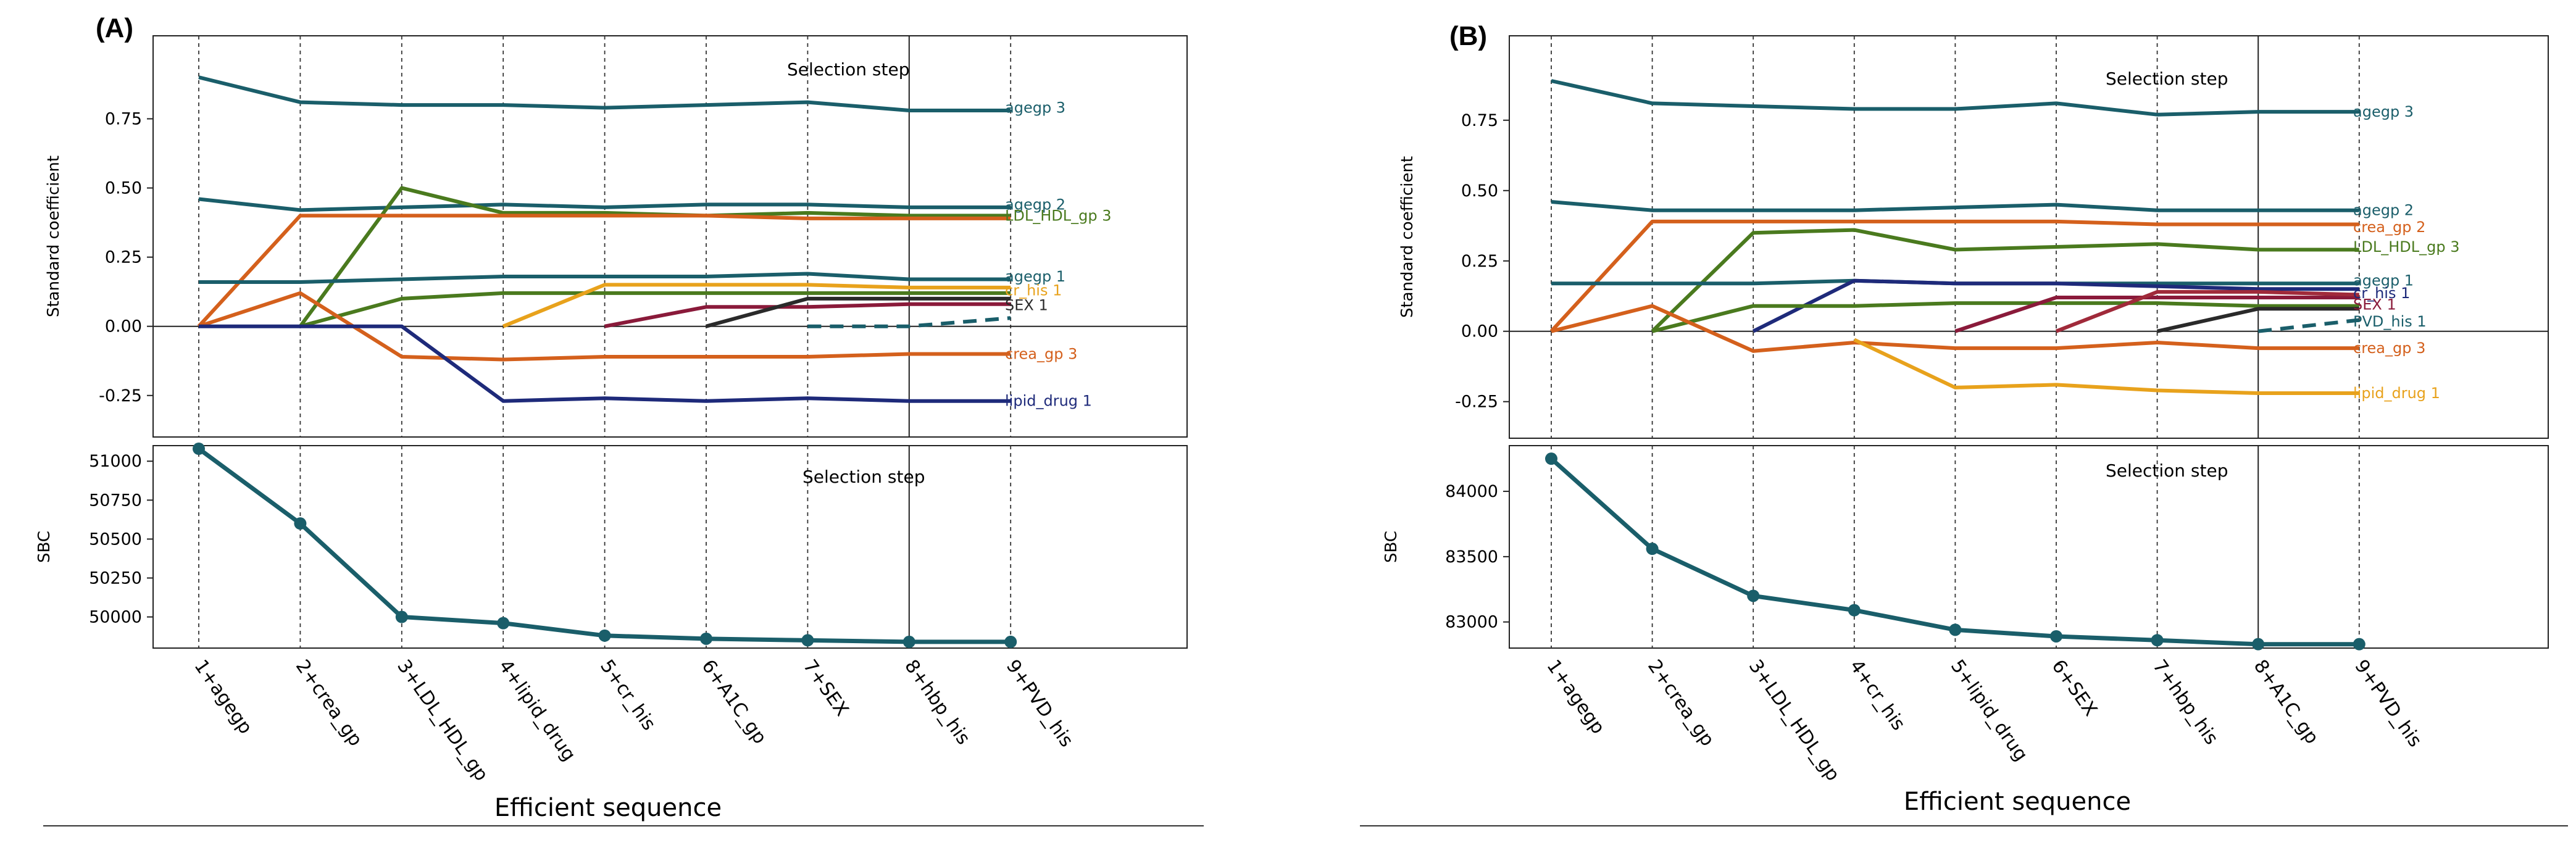 Image resolution: width=2576 pixels, height=853 pixels. What do you see at coordinates (223, 697) in the screenshot?
I see `x-category-label: 1+agegp` at bounding box center [223, 697].